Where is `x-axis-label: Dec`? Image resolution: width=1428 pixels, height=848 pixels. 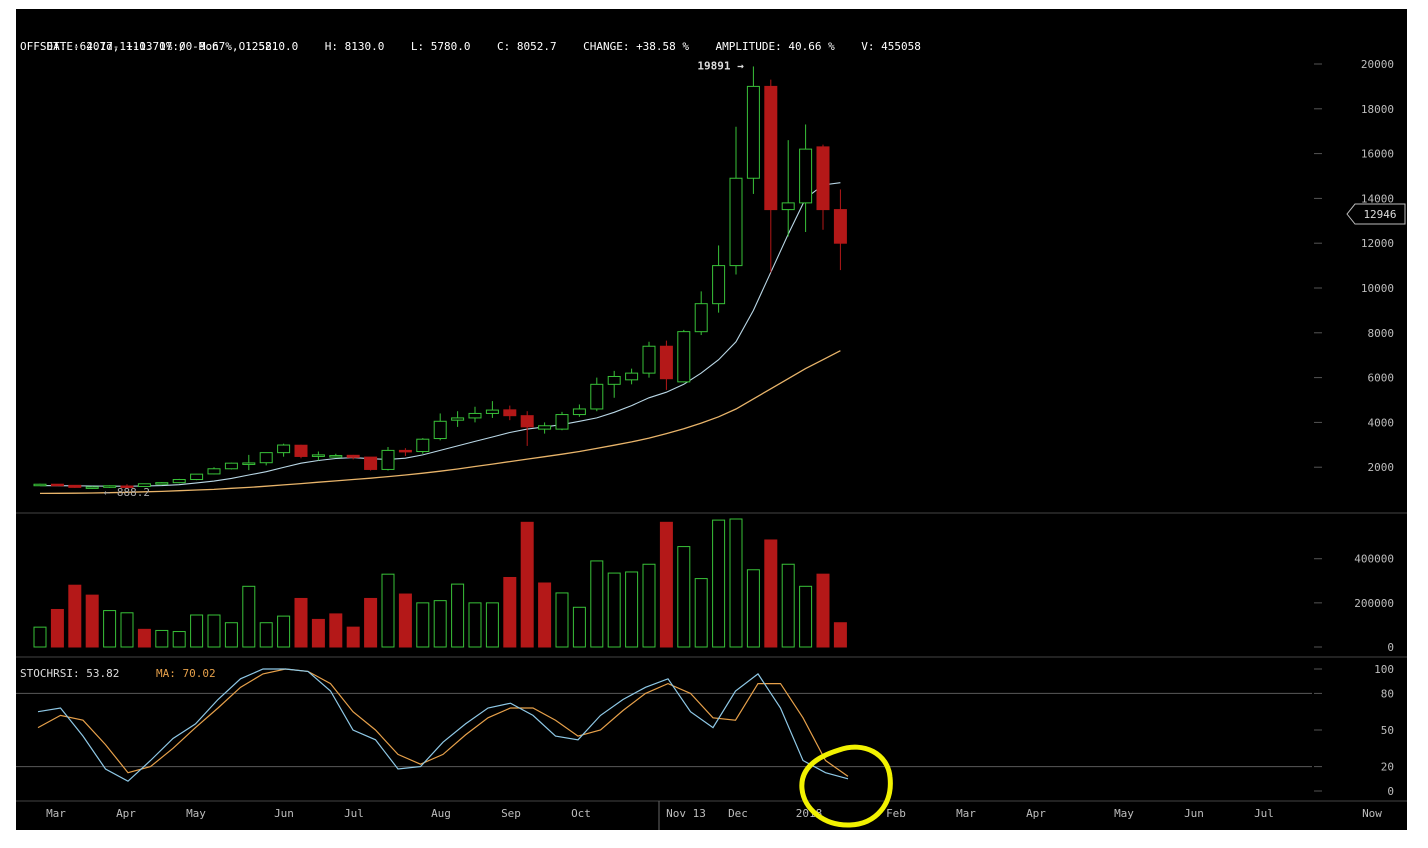 x-axis-label: Dec is located at coordinates (738, 813).